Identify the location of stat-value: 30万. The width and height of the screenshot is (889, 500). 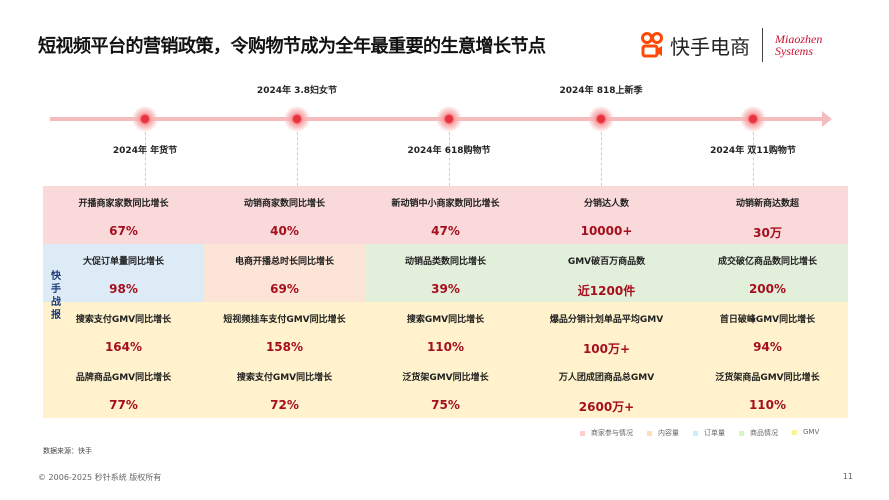
(767, 233).